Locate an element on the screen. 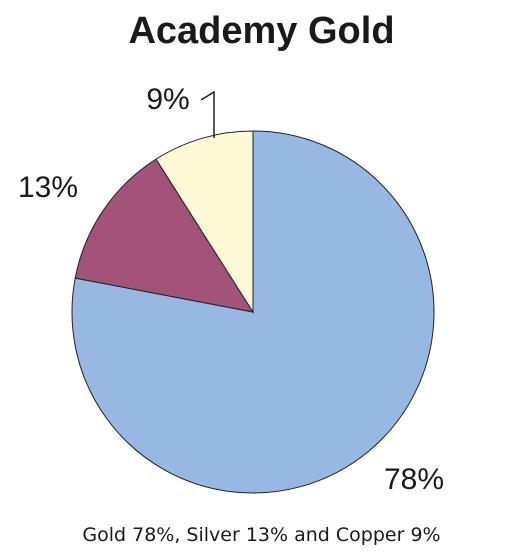 This screenshot has width=523, height=555. slice-leader-line is located at coordinates (207, 114).